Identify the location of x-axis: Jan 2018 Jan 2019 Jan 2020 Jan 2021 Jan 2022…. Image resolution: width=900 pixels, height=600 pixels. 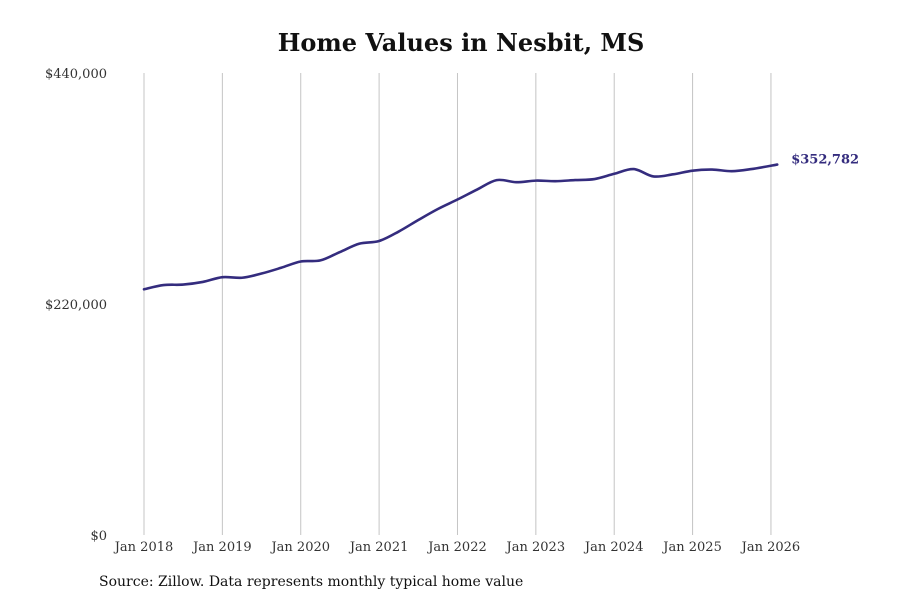
(457, 547).